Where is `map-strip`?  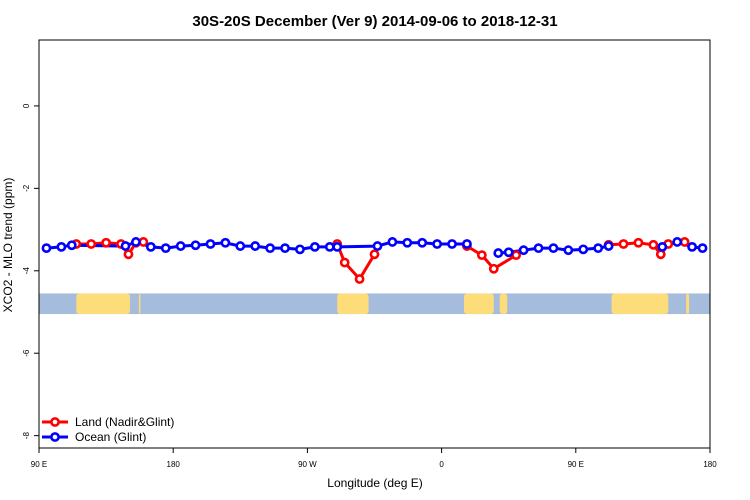 map-strip is located at coordinates (374, 304).